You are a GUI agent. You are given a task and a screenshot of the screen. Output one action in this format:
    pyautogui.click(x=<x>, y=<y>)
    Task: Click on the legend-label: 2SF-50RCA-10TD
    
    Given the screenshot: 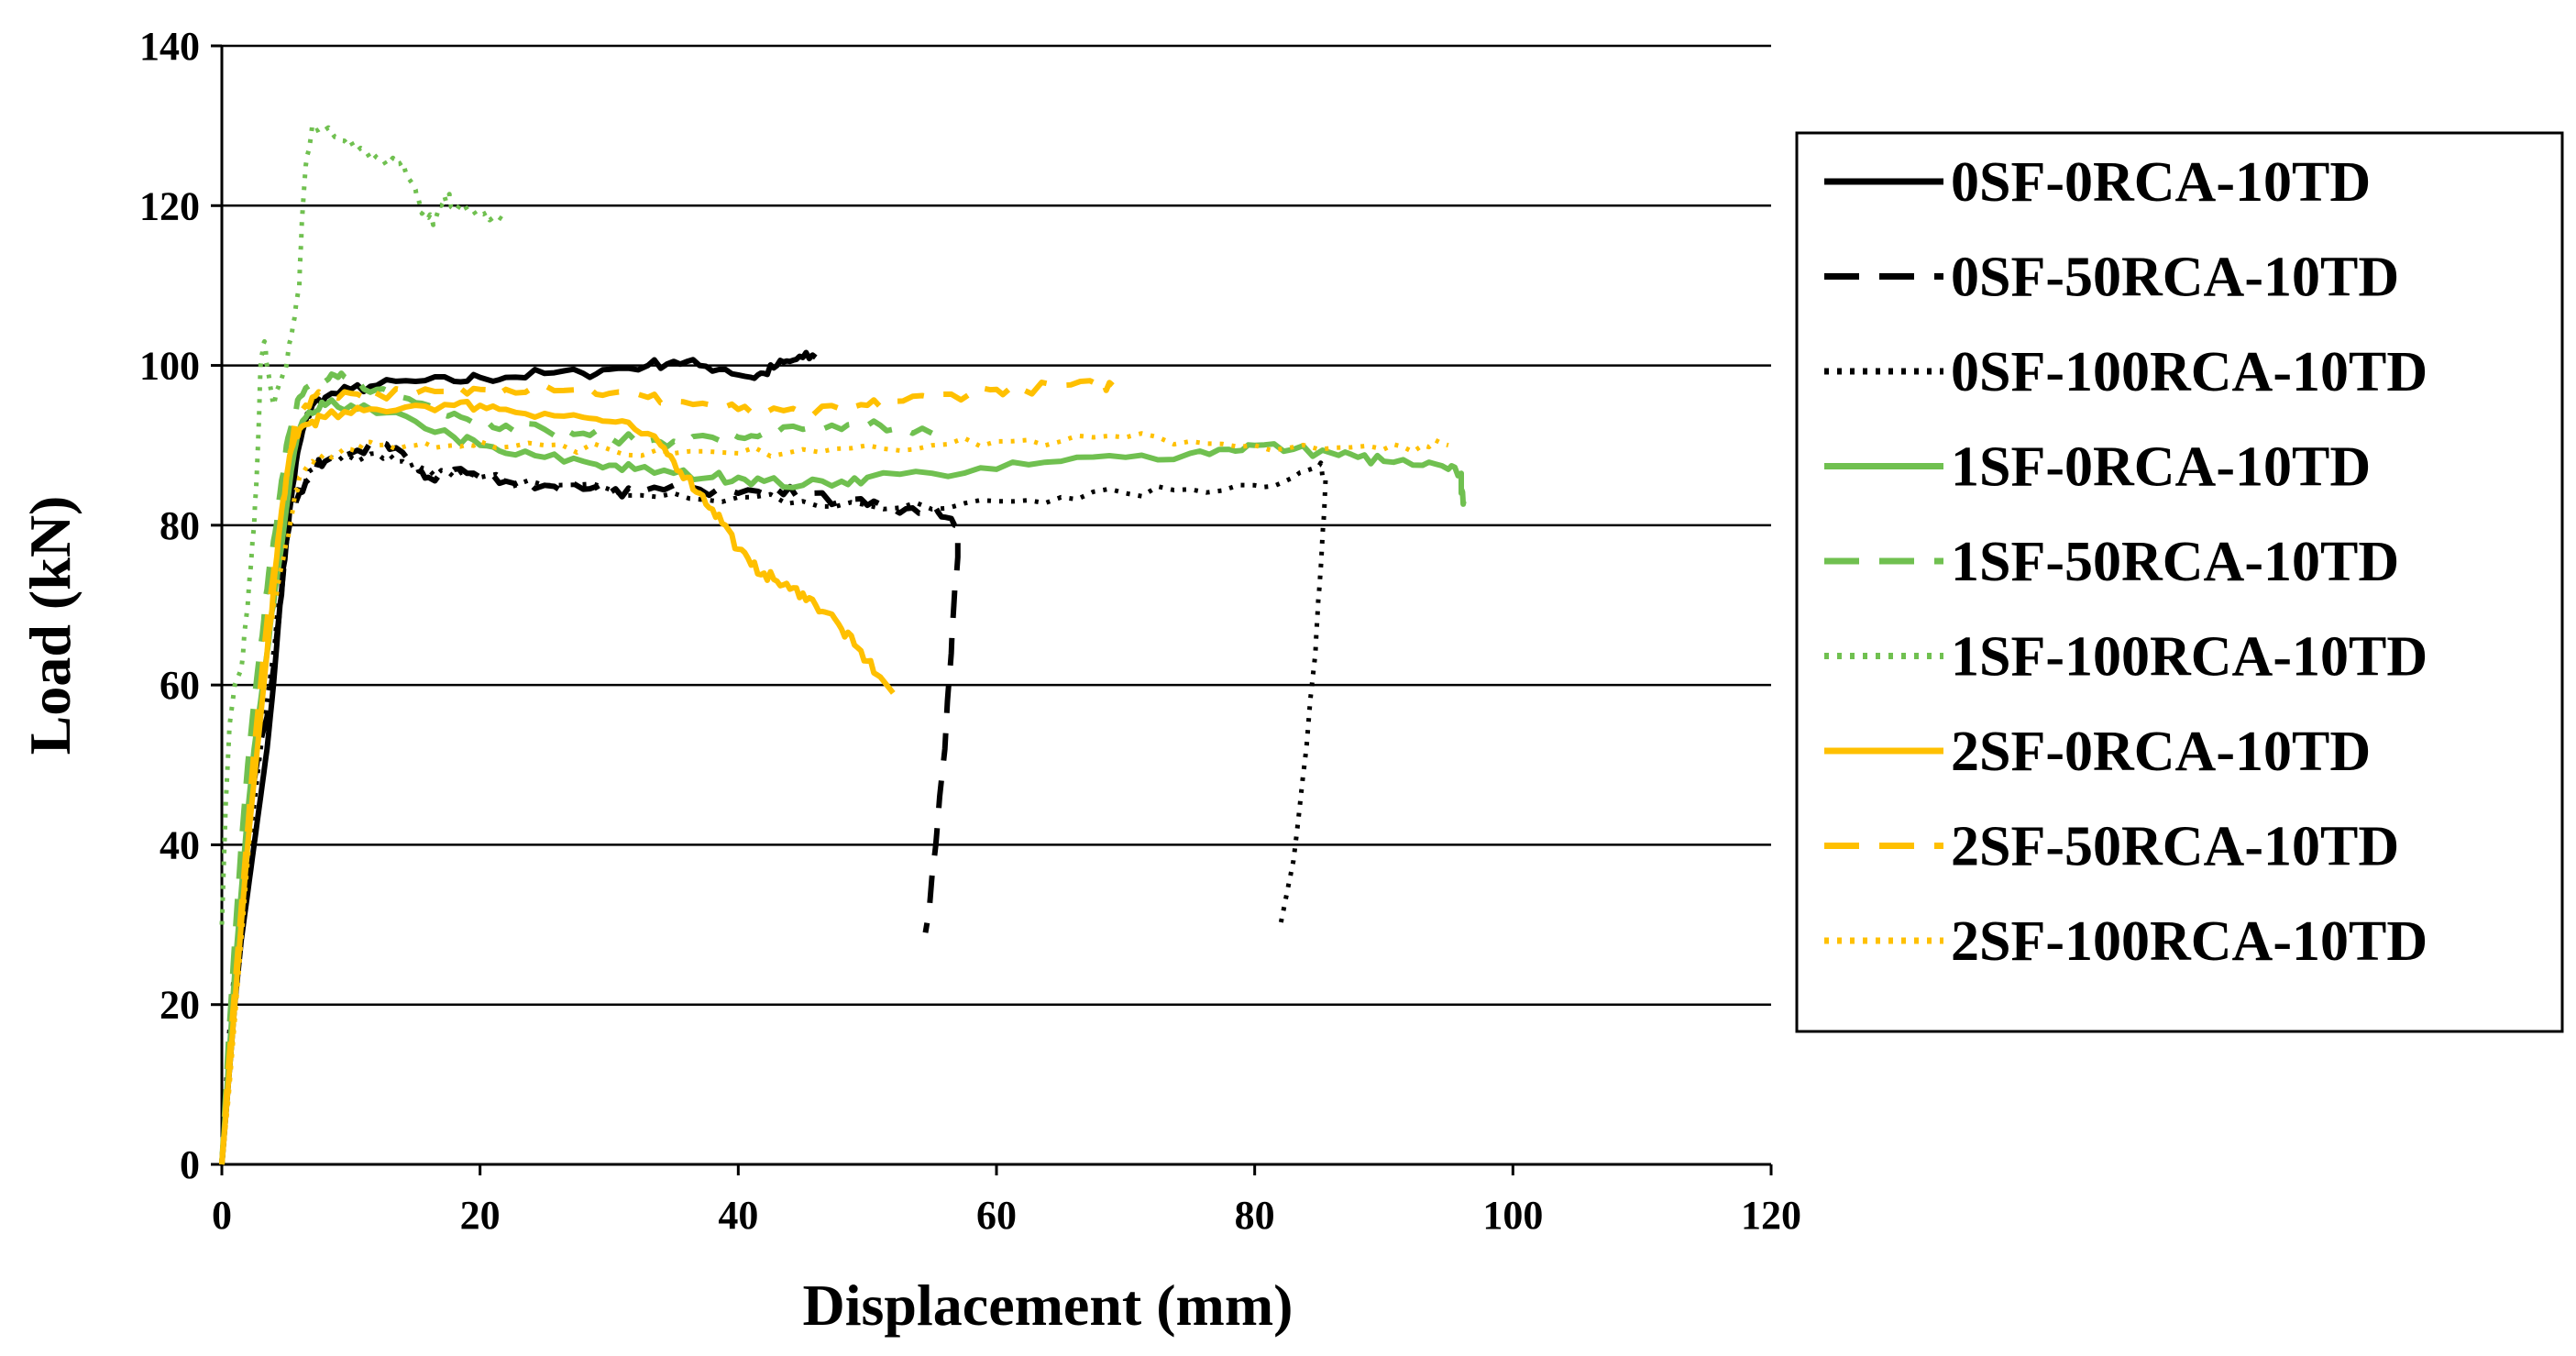 What is the action you would take?
    pyautogui.click(x=2175, y=847)
    